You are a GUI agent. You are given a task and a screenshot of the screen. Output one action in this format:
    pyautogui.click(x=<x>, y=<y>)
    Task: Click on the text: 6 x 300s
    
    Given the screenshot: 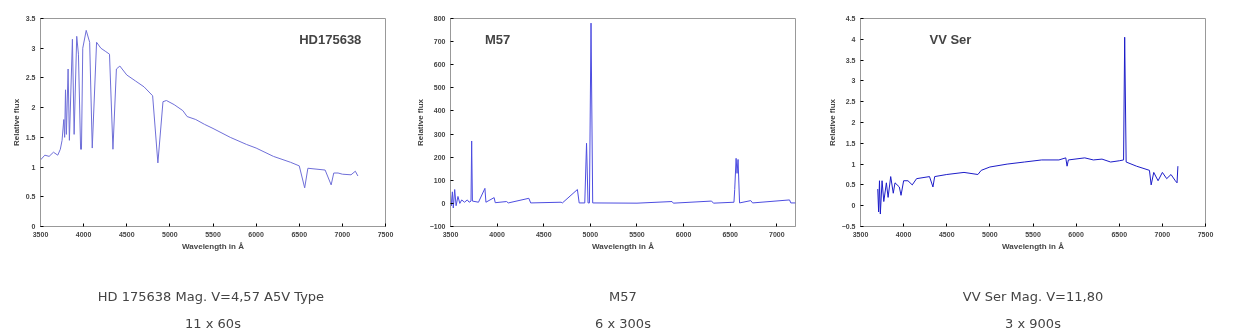 What is the action you would take?
    pyautogui.click(x=623, y=323)
    